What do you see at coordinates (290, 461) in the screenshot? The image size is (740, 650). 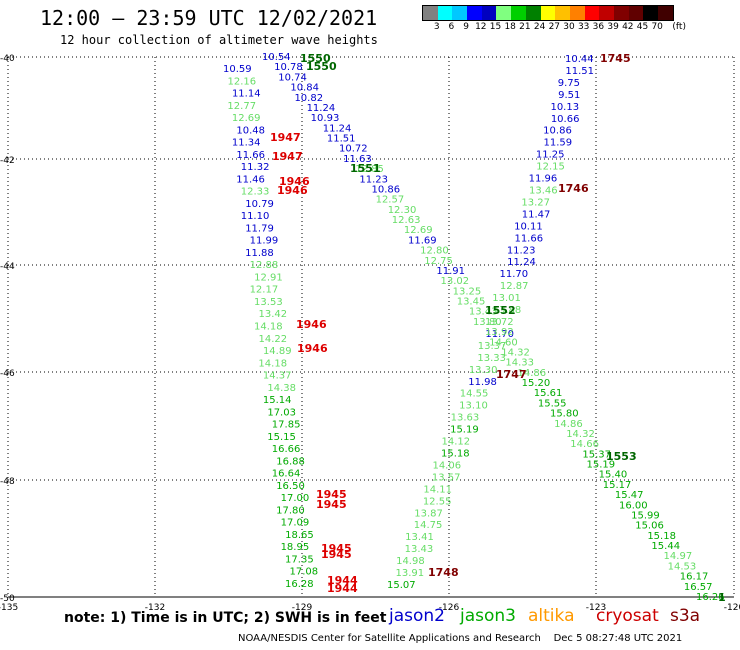 I see `swh-value: 16.88` at bounding box center [290, 461].